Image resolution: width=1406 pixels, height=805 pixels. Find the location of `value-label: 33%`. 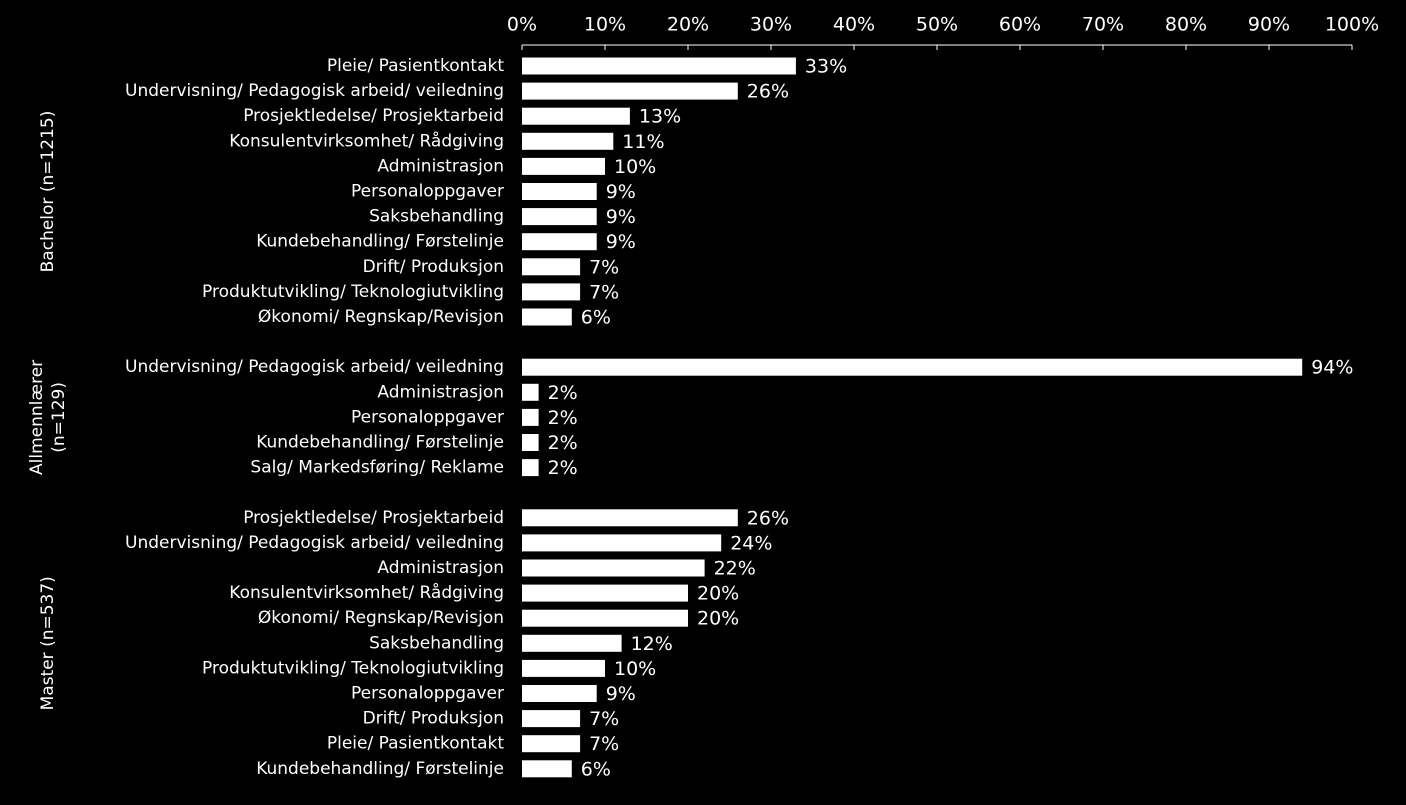

value-label: 33% is located at coordinates (826, 67).